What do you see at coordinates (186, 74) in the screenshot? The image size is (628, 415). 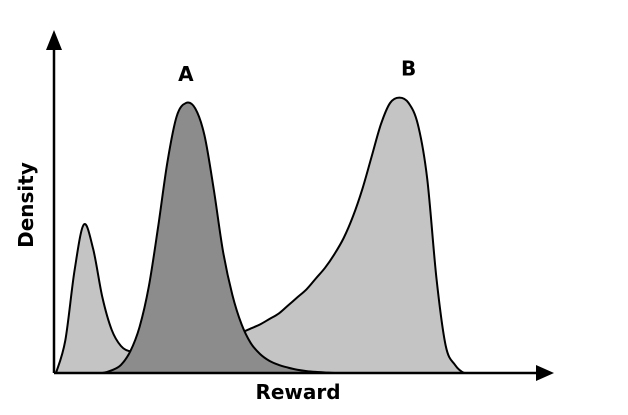 I see `peak-label-a: A` at bounding box center [186, 74].